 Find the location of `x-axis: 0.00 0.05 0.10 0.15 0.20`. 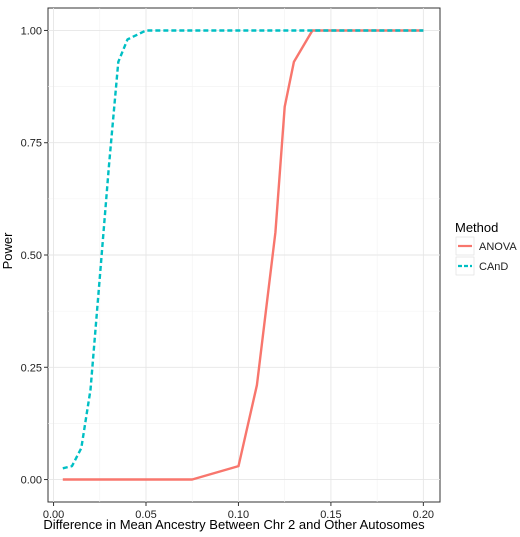

x-axis: 0.00 0.05 0.10 0.15 0.20 is located at coordinates (238, 511).